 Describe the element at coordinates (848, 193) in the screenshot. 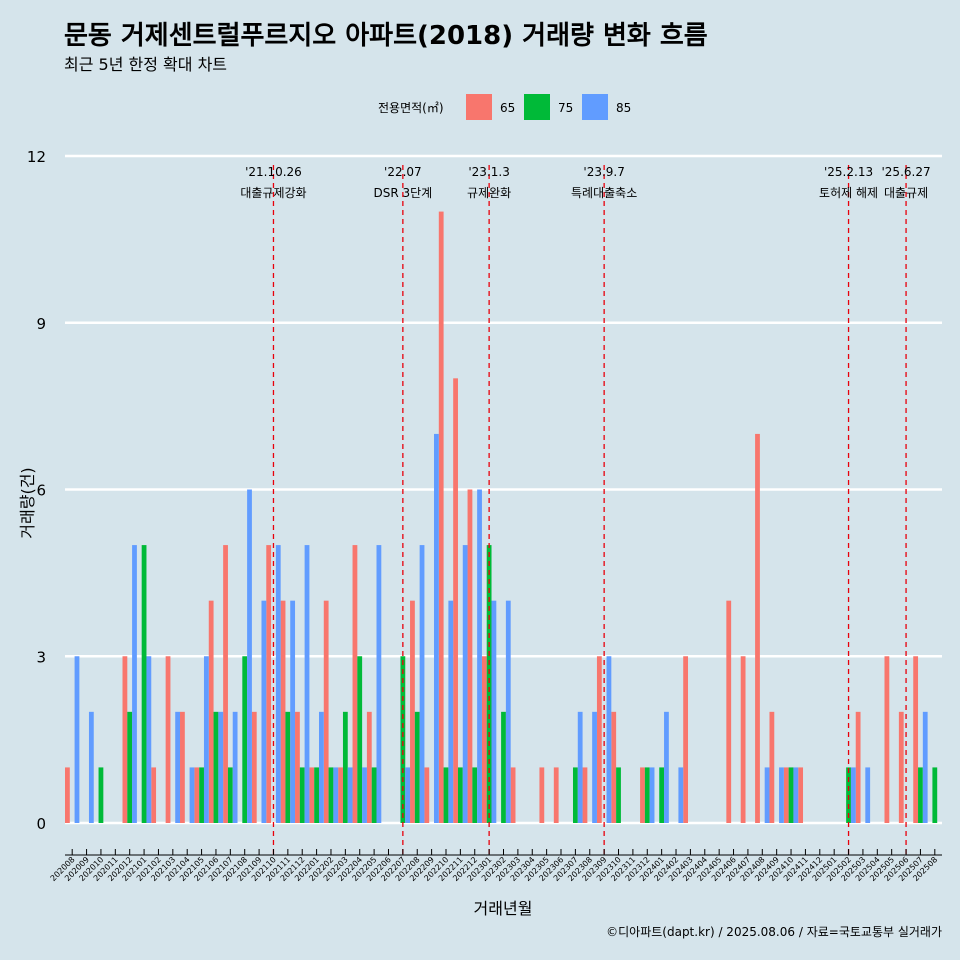

I see `event-label: 토허제 해제` at that location.